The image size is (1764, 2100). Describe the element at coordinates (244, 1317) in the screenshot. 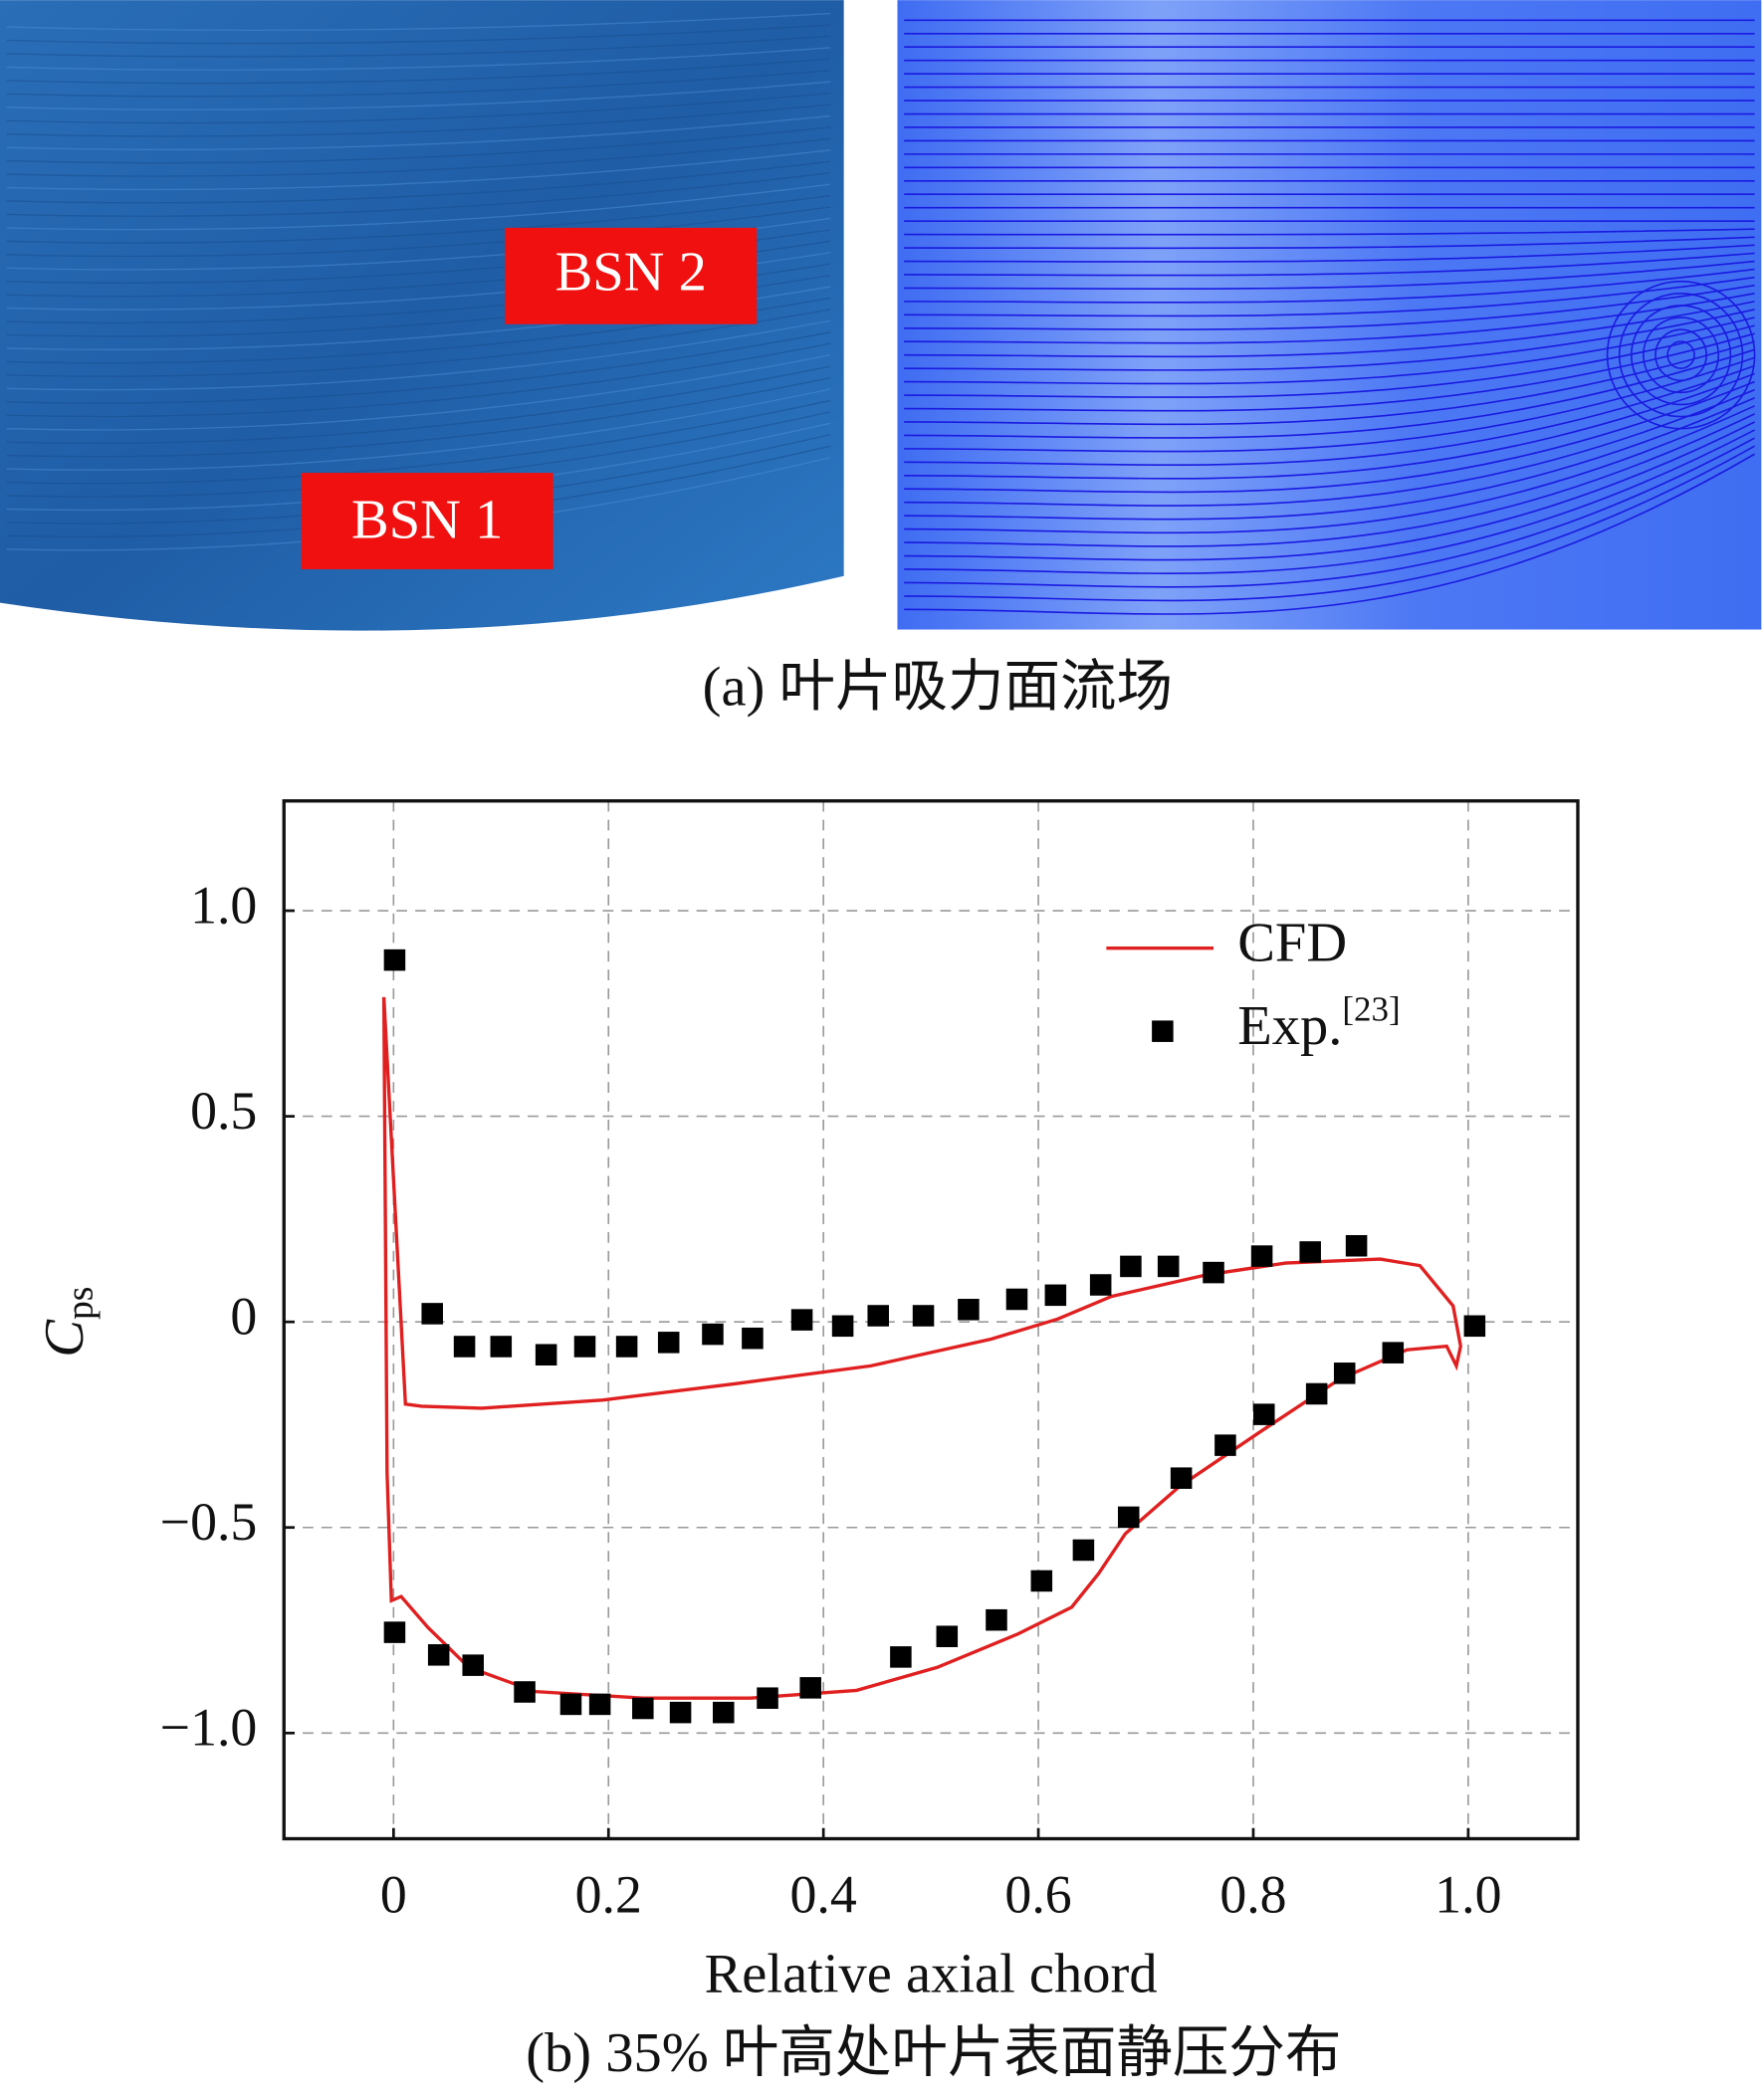

I see `y-tick-label: 0` at that location.